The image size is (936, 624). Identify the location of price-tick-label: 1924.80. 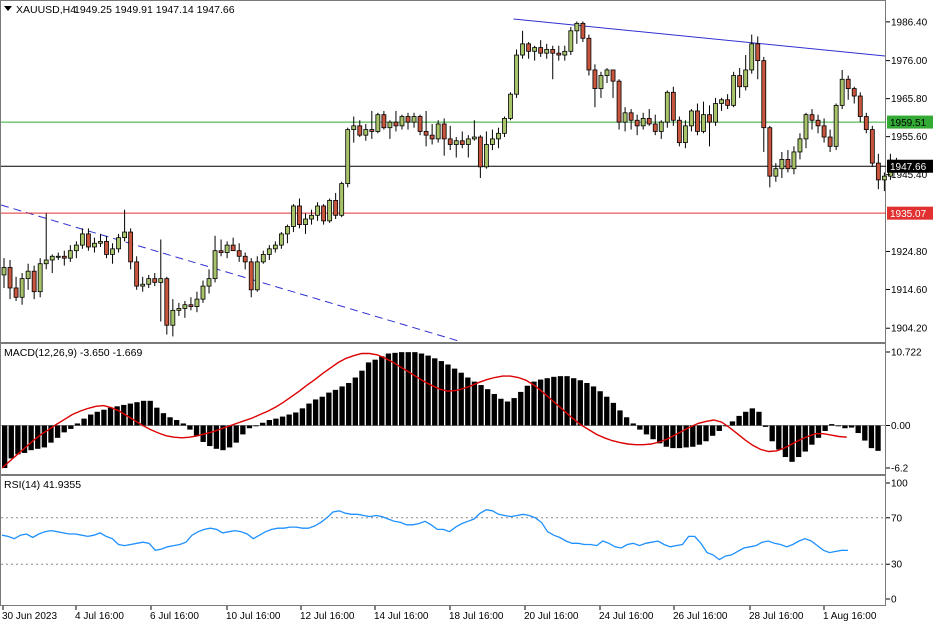
(909, 252).